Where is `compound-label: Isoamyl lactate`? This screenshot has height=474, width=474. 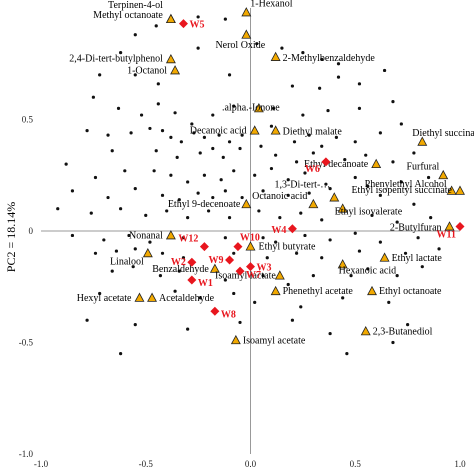
compound-label: Isoamyl lactate is located at coordinates (245, 276).